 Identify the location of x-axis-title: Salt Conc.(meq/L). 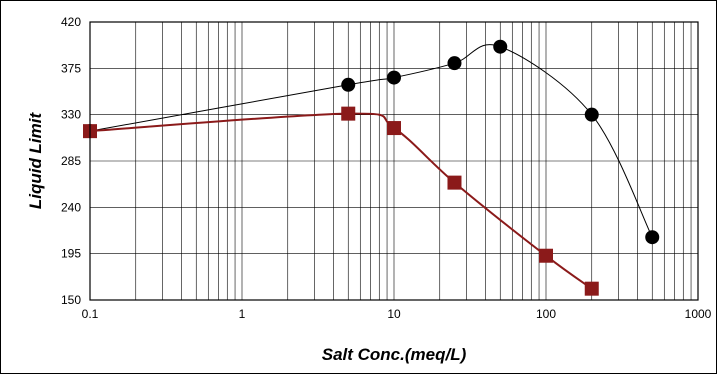
(394, 354).